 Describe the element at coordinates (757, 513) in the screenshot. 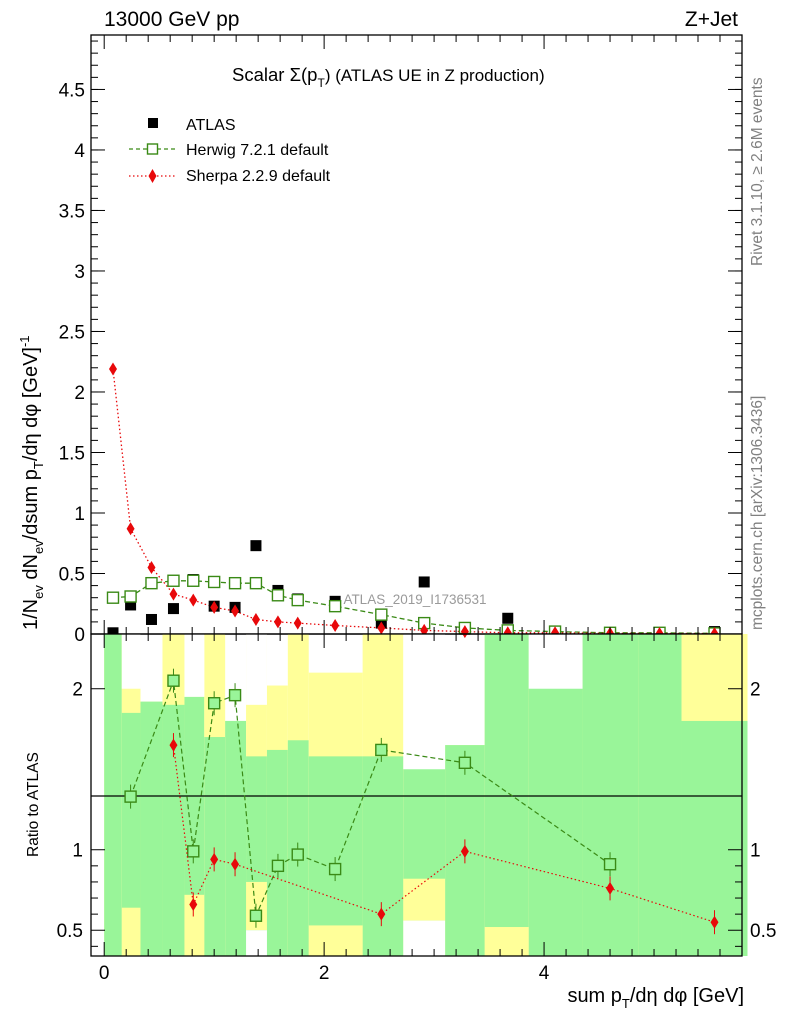

I see `mcplots-label: mcplots.cern.ch [arXiv:1306.3436]` at that location.